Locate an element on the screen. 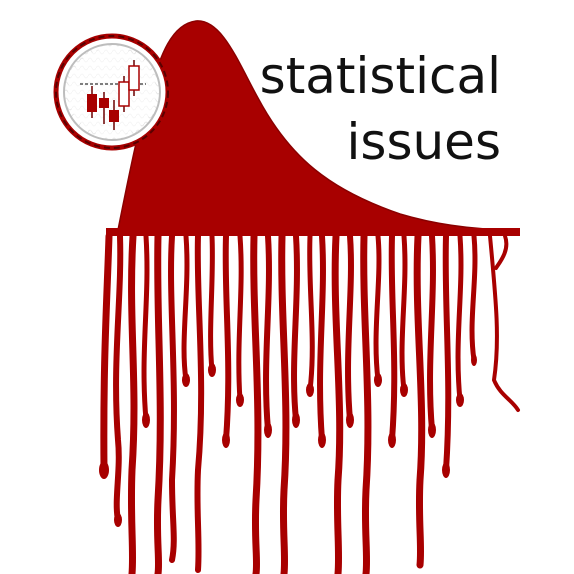 This screenshot has width=574, height=574. candlestick-chart-icon is located at coordinates (112, 92).